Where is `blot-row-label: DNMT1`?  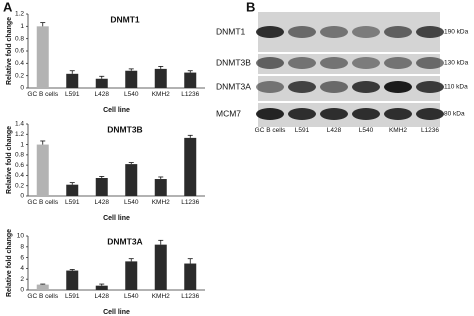
blot-row-label: DNMT1 is located at coordinates (231, 31).